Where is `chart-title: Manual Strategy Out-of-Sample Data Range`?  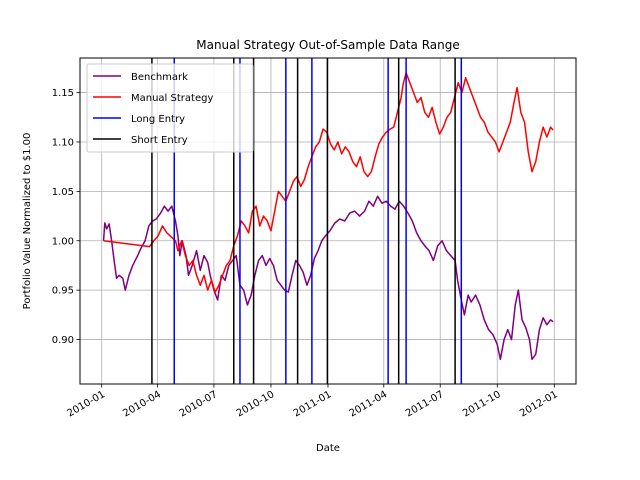 chart-title: Manual Strategy Out-of-Sample Data Range is located at coordinates (328, 45).